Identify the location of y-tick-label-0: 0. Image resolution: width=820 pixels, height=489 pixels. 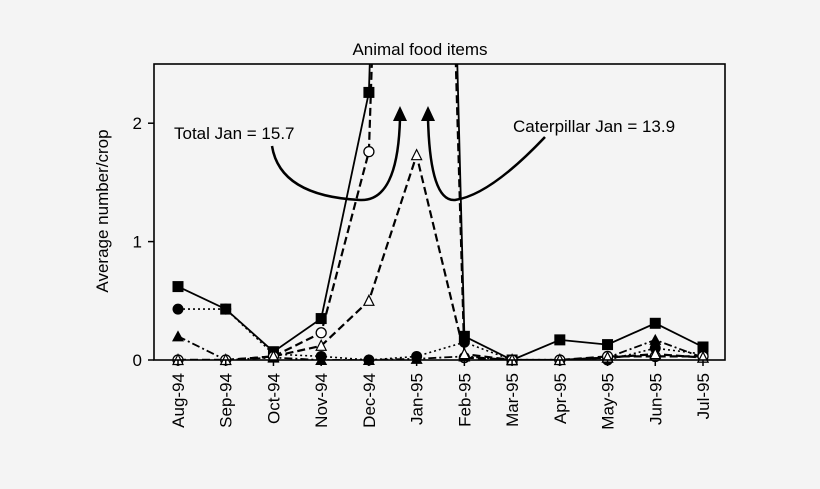
(137, 360).